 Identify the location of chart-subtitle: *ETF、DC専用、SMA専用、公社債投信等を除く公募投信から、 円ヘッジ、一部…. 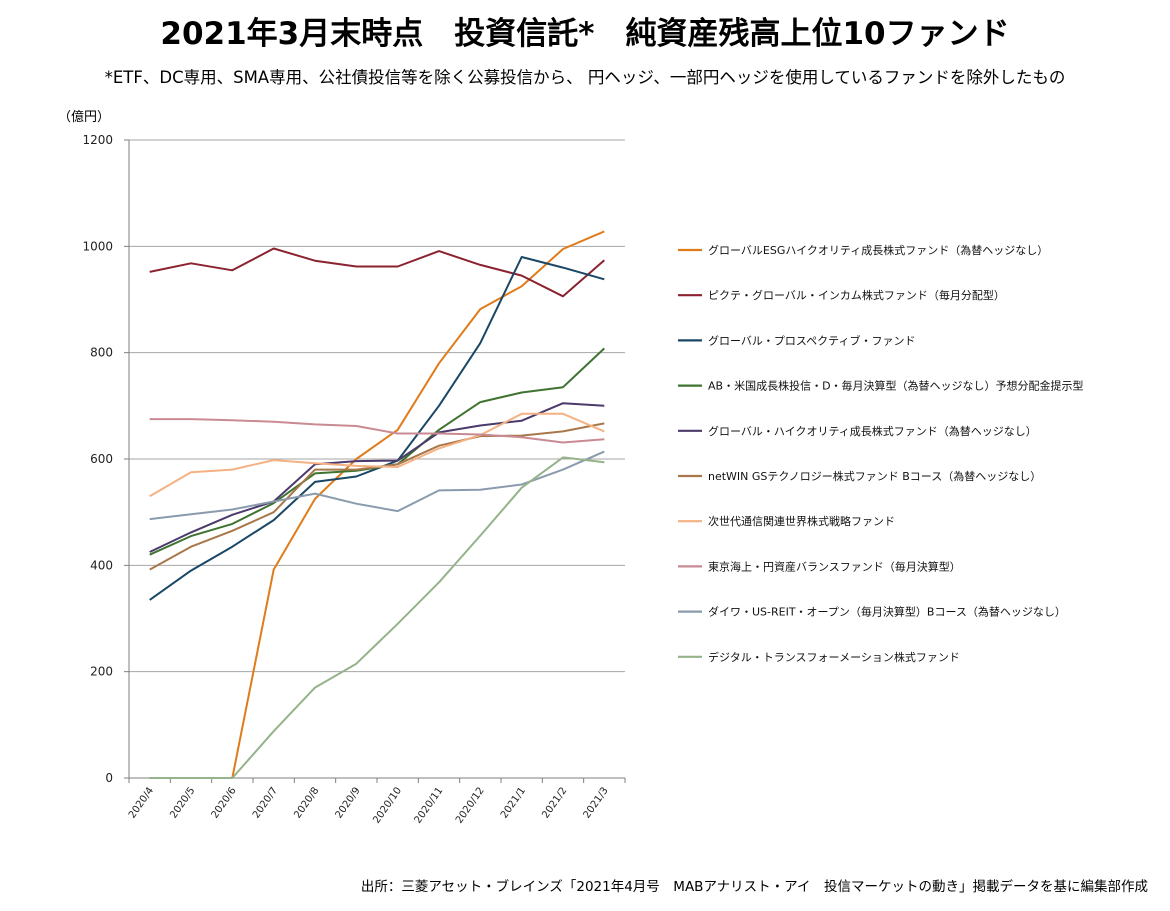
(585, 77).